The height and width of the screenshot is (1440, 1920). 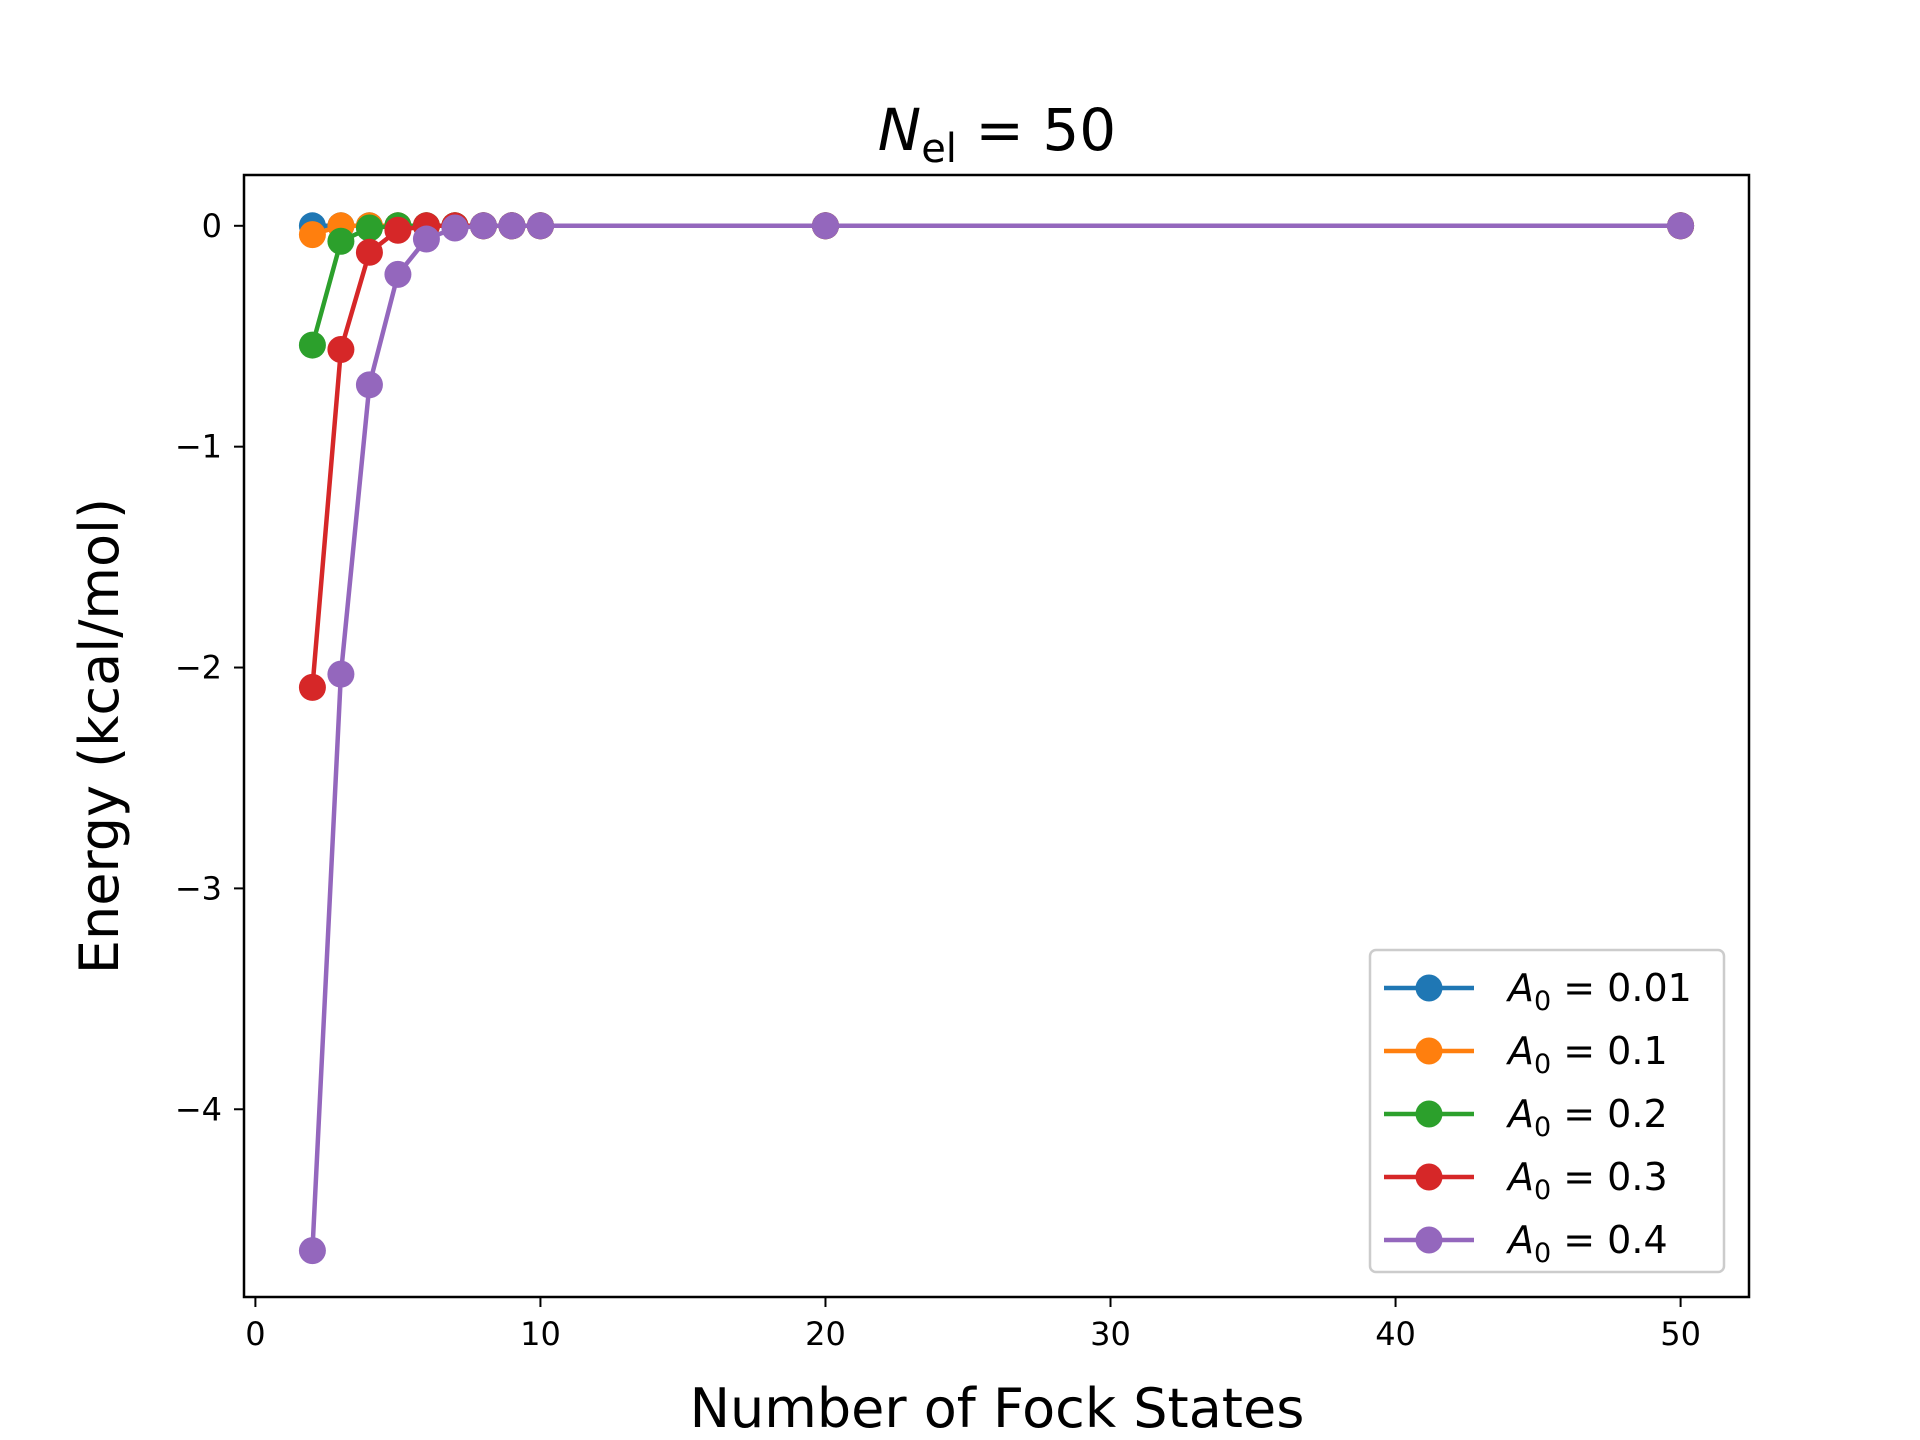 What do you see at coordinates (973, 1325) in the screenshot?
I see `x-axis: 0 10 20 30 40 50` at bounding box center [973, 1325].